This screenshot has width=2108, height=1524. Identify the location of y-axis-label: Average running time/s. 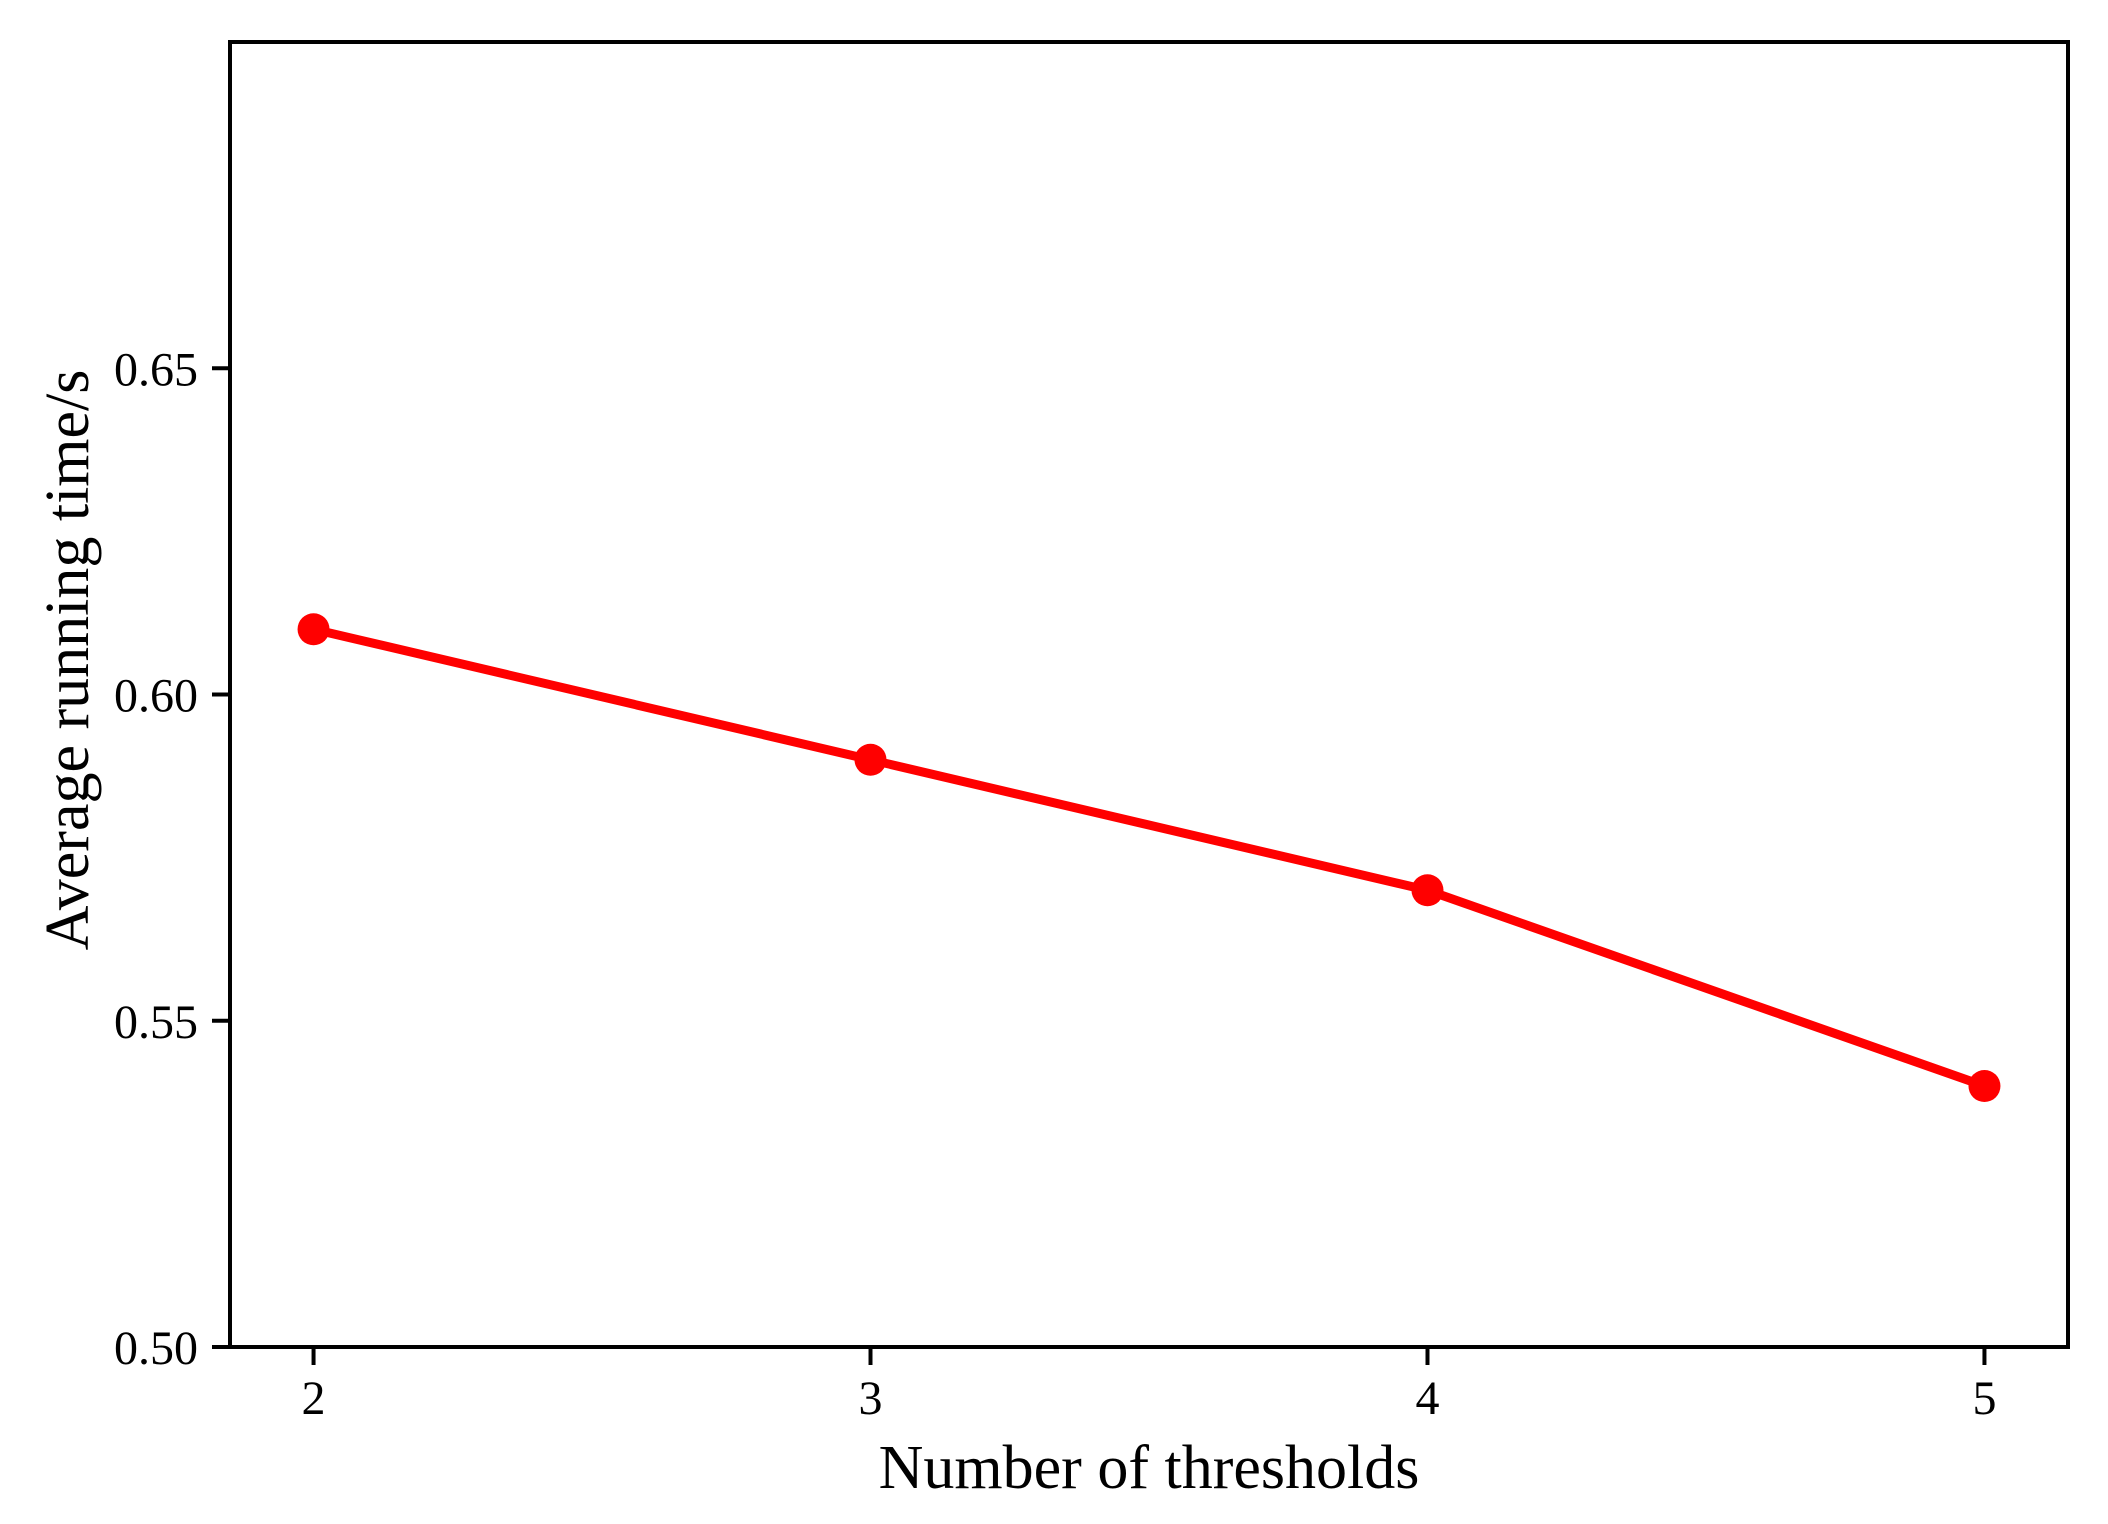
(68, 660).